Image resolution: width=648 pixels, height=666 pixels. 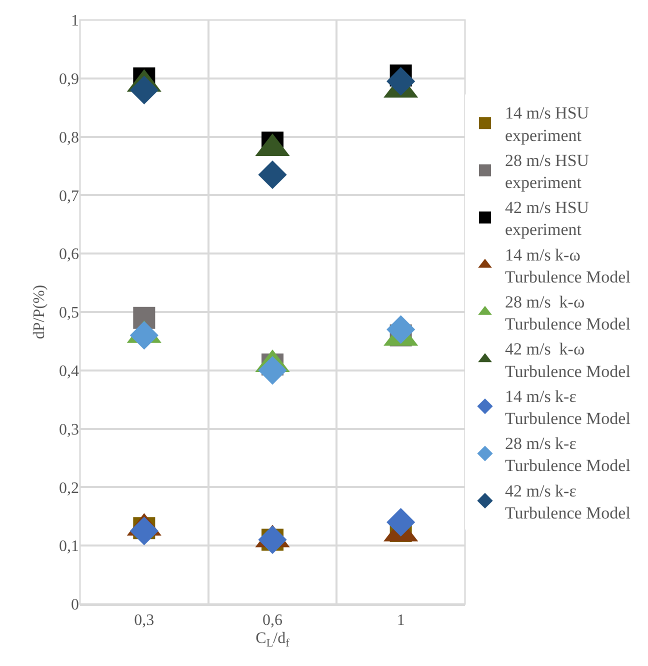 I want to click on y-tick-label: 0,3, so click(x=69, y=429).